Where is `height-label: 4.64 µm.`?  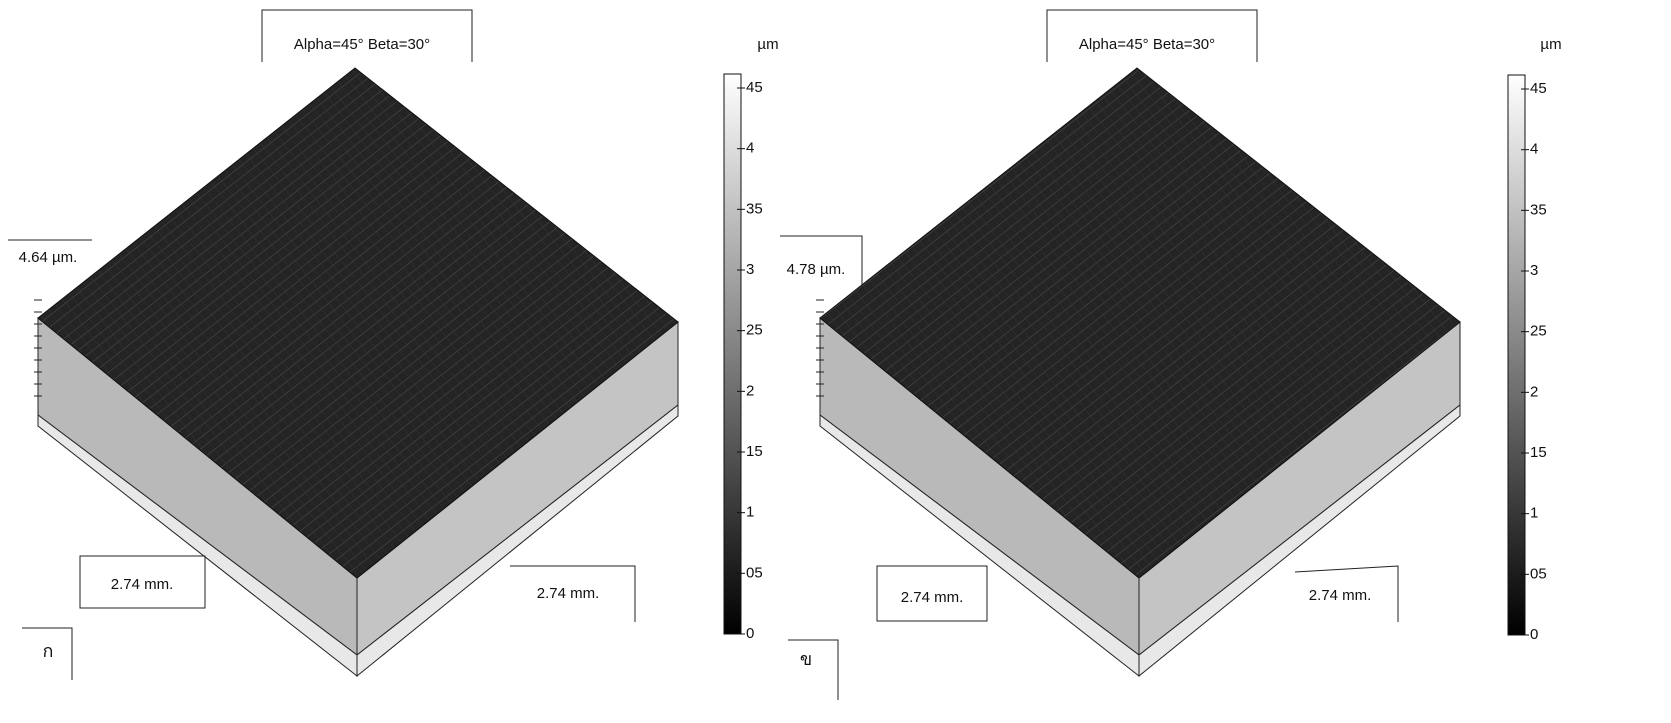 height-label: 4.64 µm. is located at coordinates (48, 257).